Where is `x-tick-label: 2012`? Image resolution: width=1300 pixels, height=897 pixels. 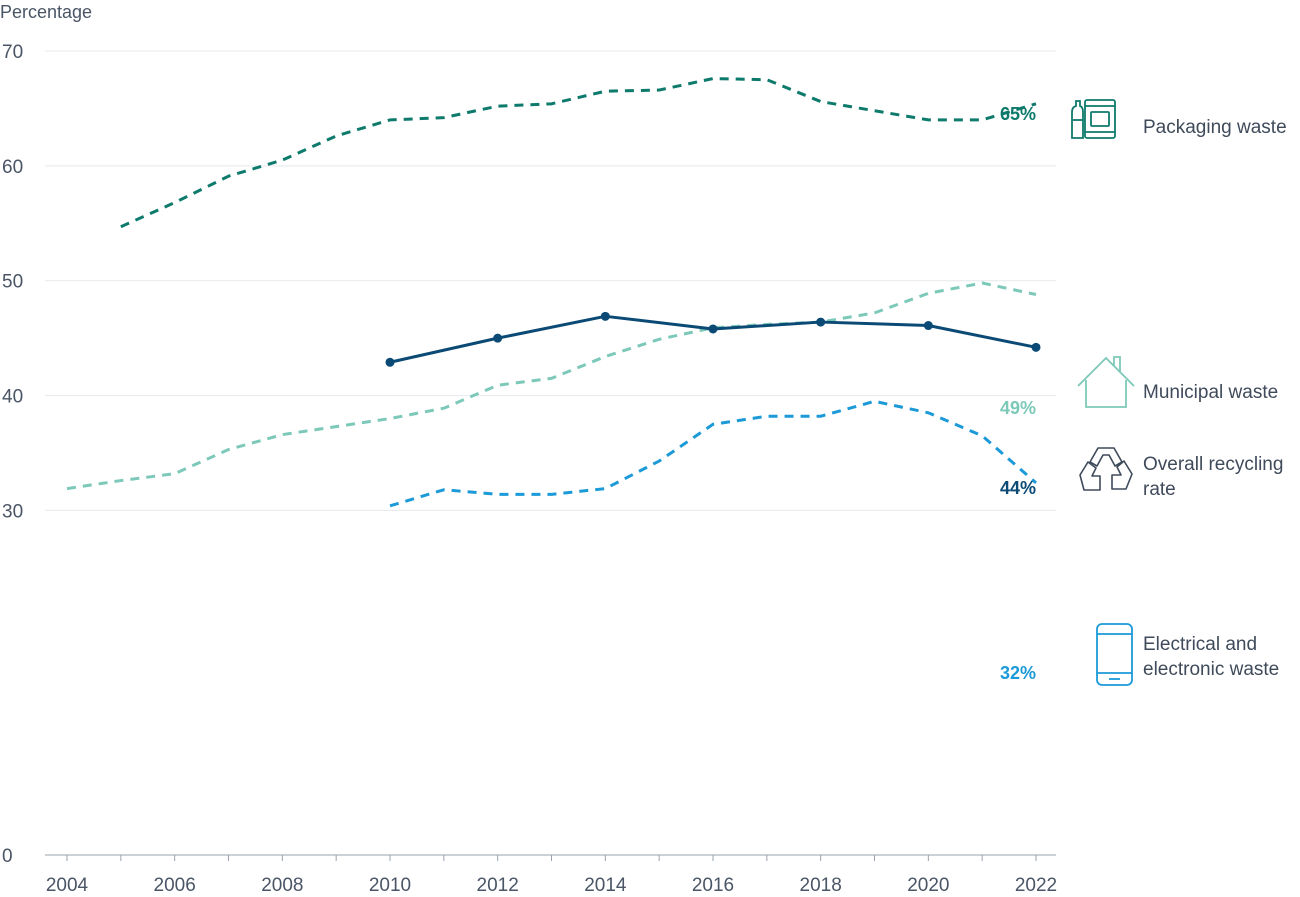
x-tick-label: 2012 is located at coordinates (498, 885).